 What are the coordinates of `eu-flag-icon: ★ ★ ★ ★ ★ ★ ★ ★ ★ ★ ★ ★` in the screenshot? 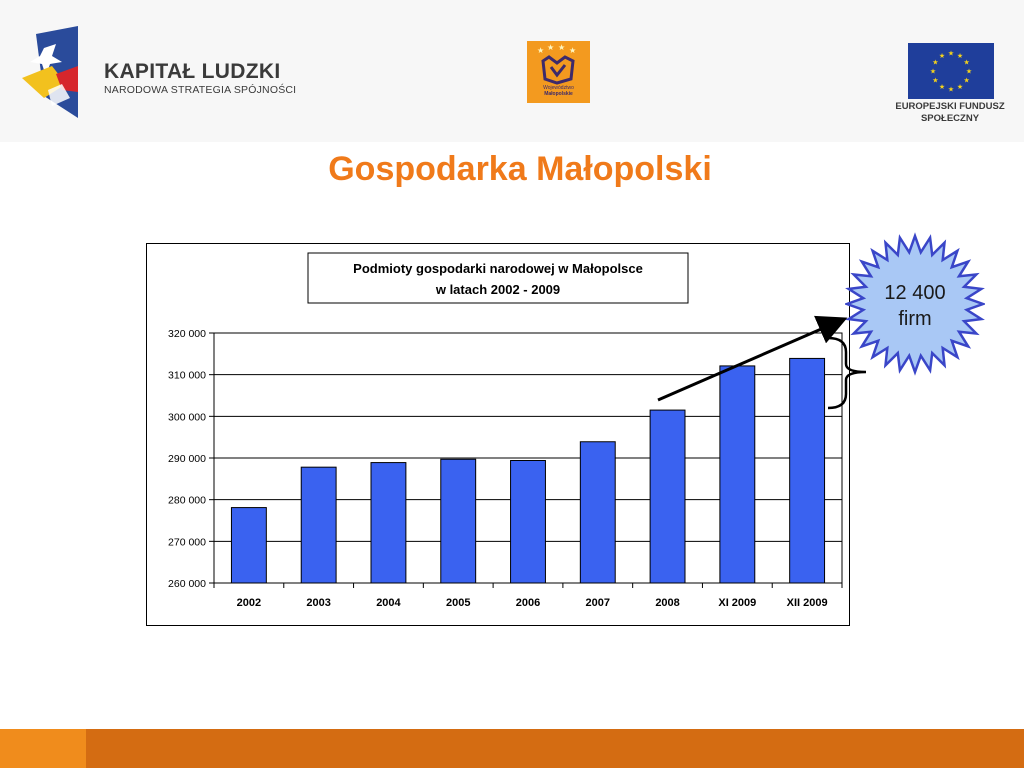 It's located at (951, 71).